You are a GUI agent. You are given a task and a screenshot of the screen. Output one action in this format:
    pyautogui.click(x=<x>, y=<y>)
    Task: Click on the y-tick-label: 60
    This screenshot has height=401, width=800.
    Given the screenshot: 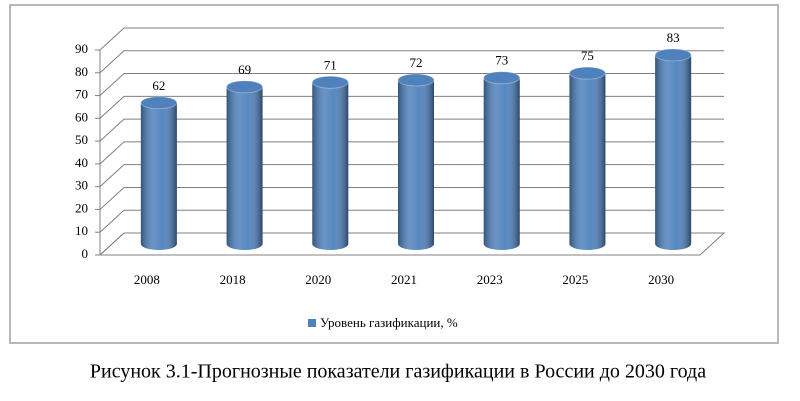 What is the action you would take?
    pyautogui.click(x=81, y=116)
    